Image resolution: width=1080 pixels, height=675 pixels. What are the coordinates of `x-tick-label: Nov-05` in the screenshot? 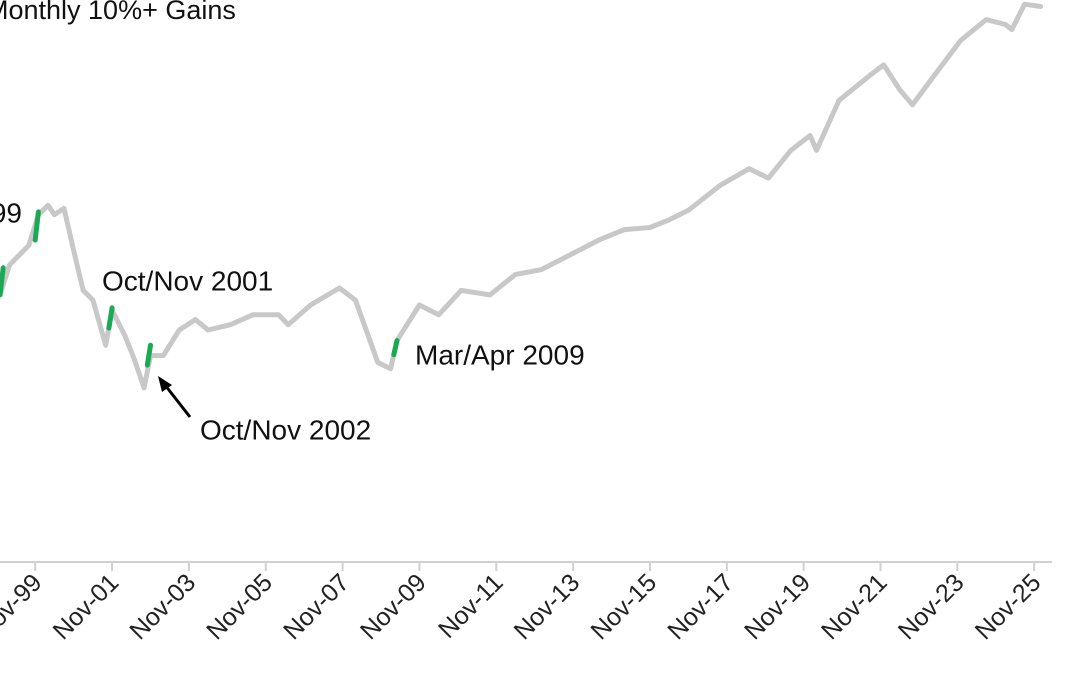 It's located at (239, 606).